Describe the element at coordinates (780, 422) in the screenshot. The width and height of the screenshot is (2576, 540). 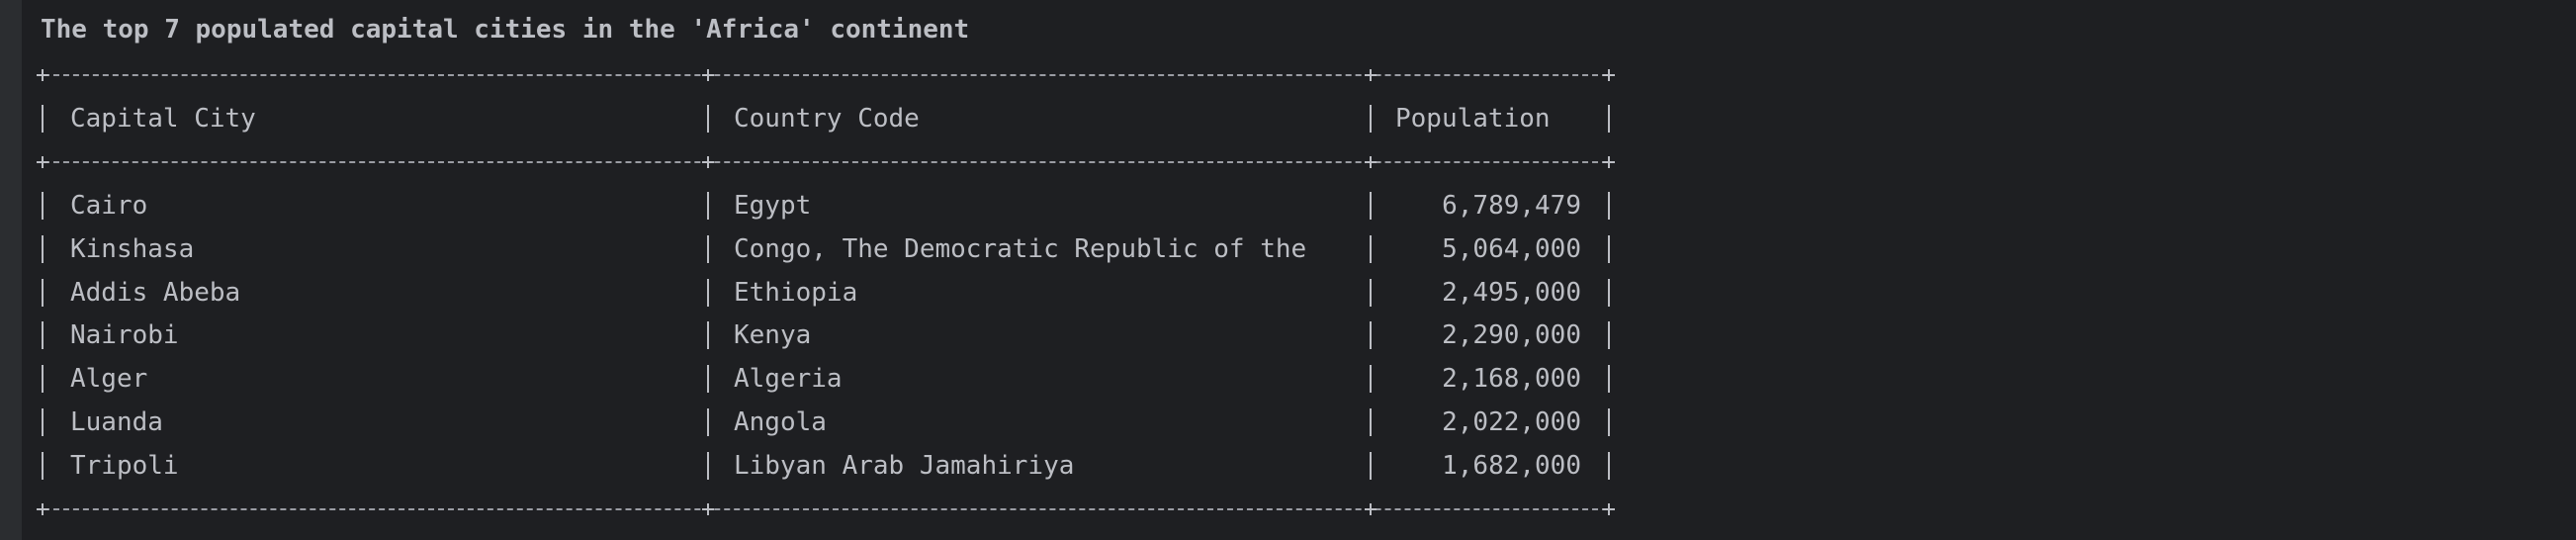
I see `table-cell: Angola` at that location.